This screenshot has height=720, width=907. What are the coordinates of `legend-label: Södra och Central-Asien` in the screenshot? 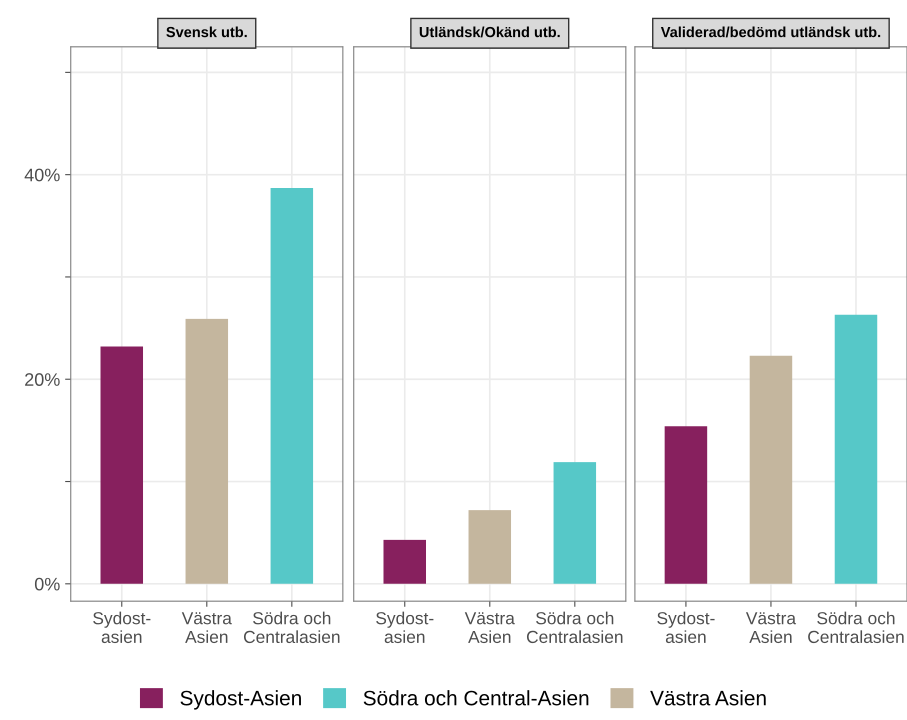 It's located at (476, 698).